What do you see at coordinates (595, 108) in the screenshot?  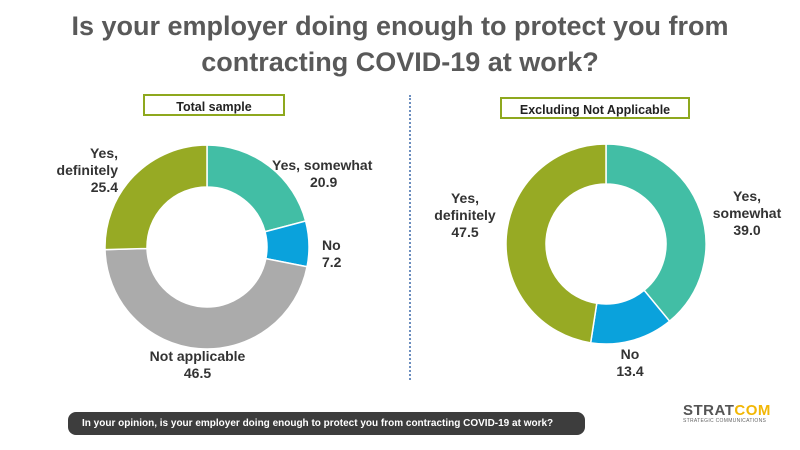 I see `panel-label-excluding-not-applicable: Excluding Not Applicable` at bounding box center [595, 108].